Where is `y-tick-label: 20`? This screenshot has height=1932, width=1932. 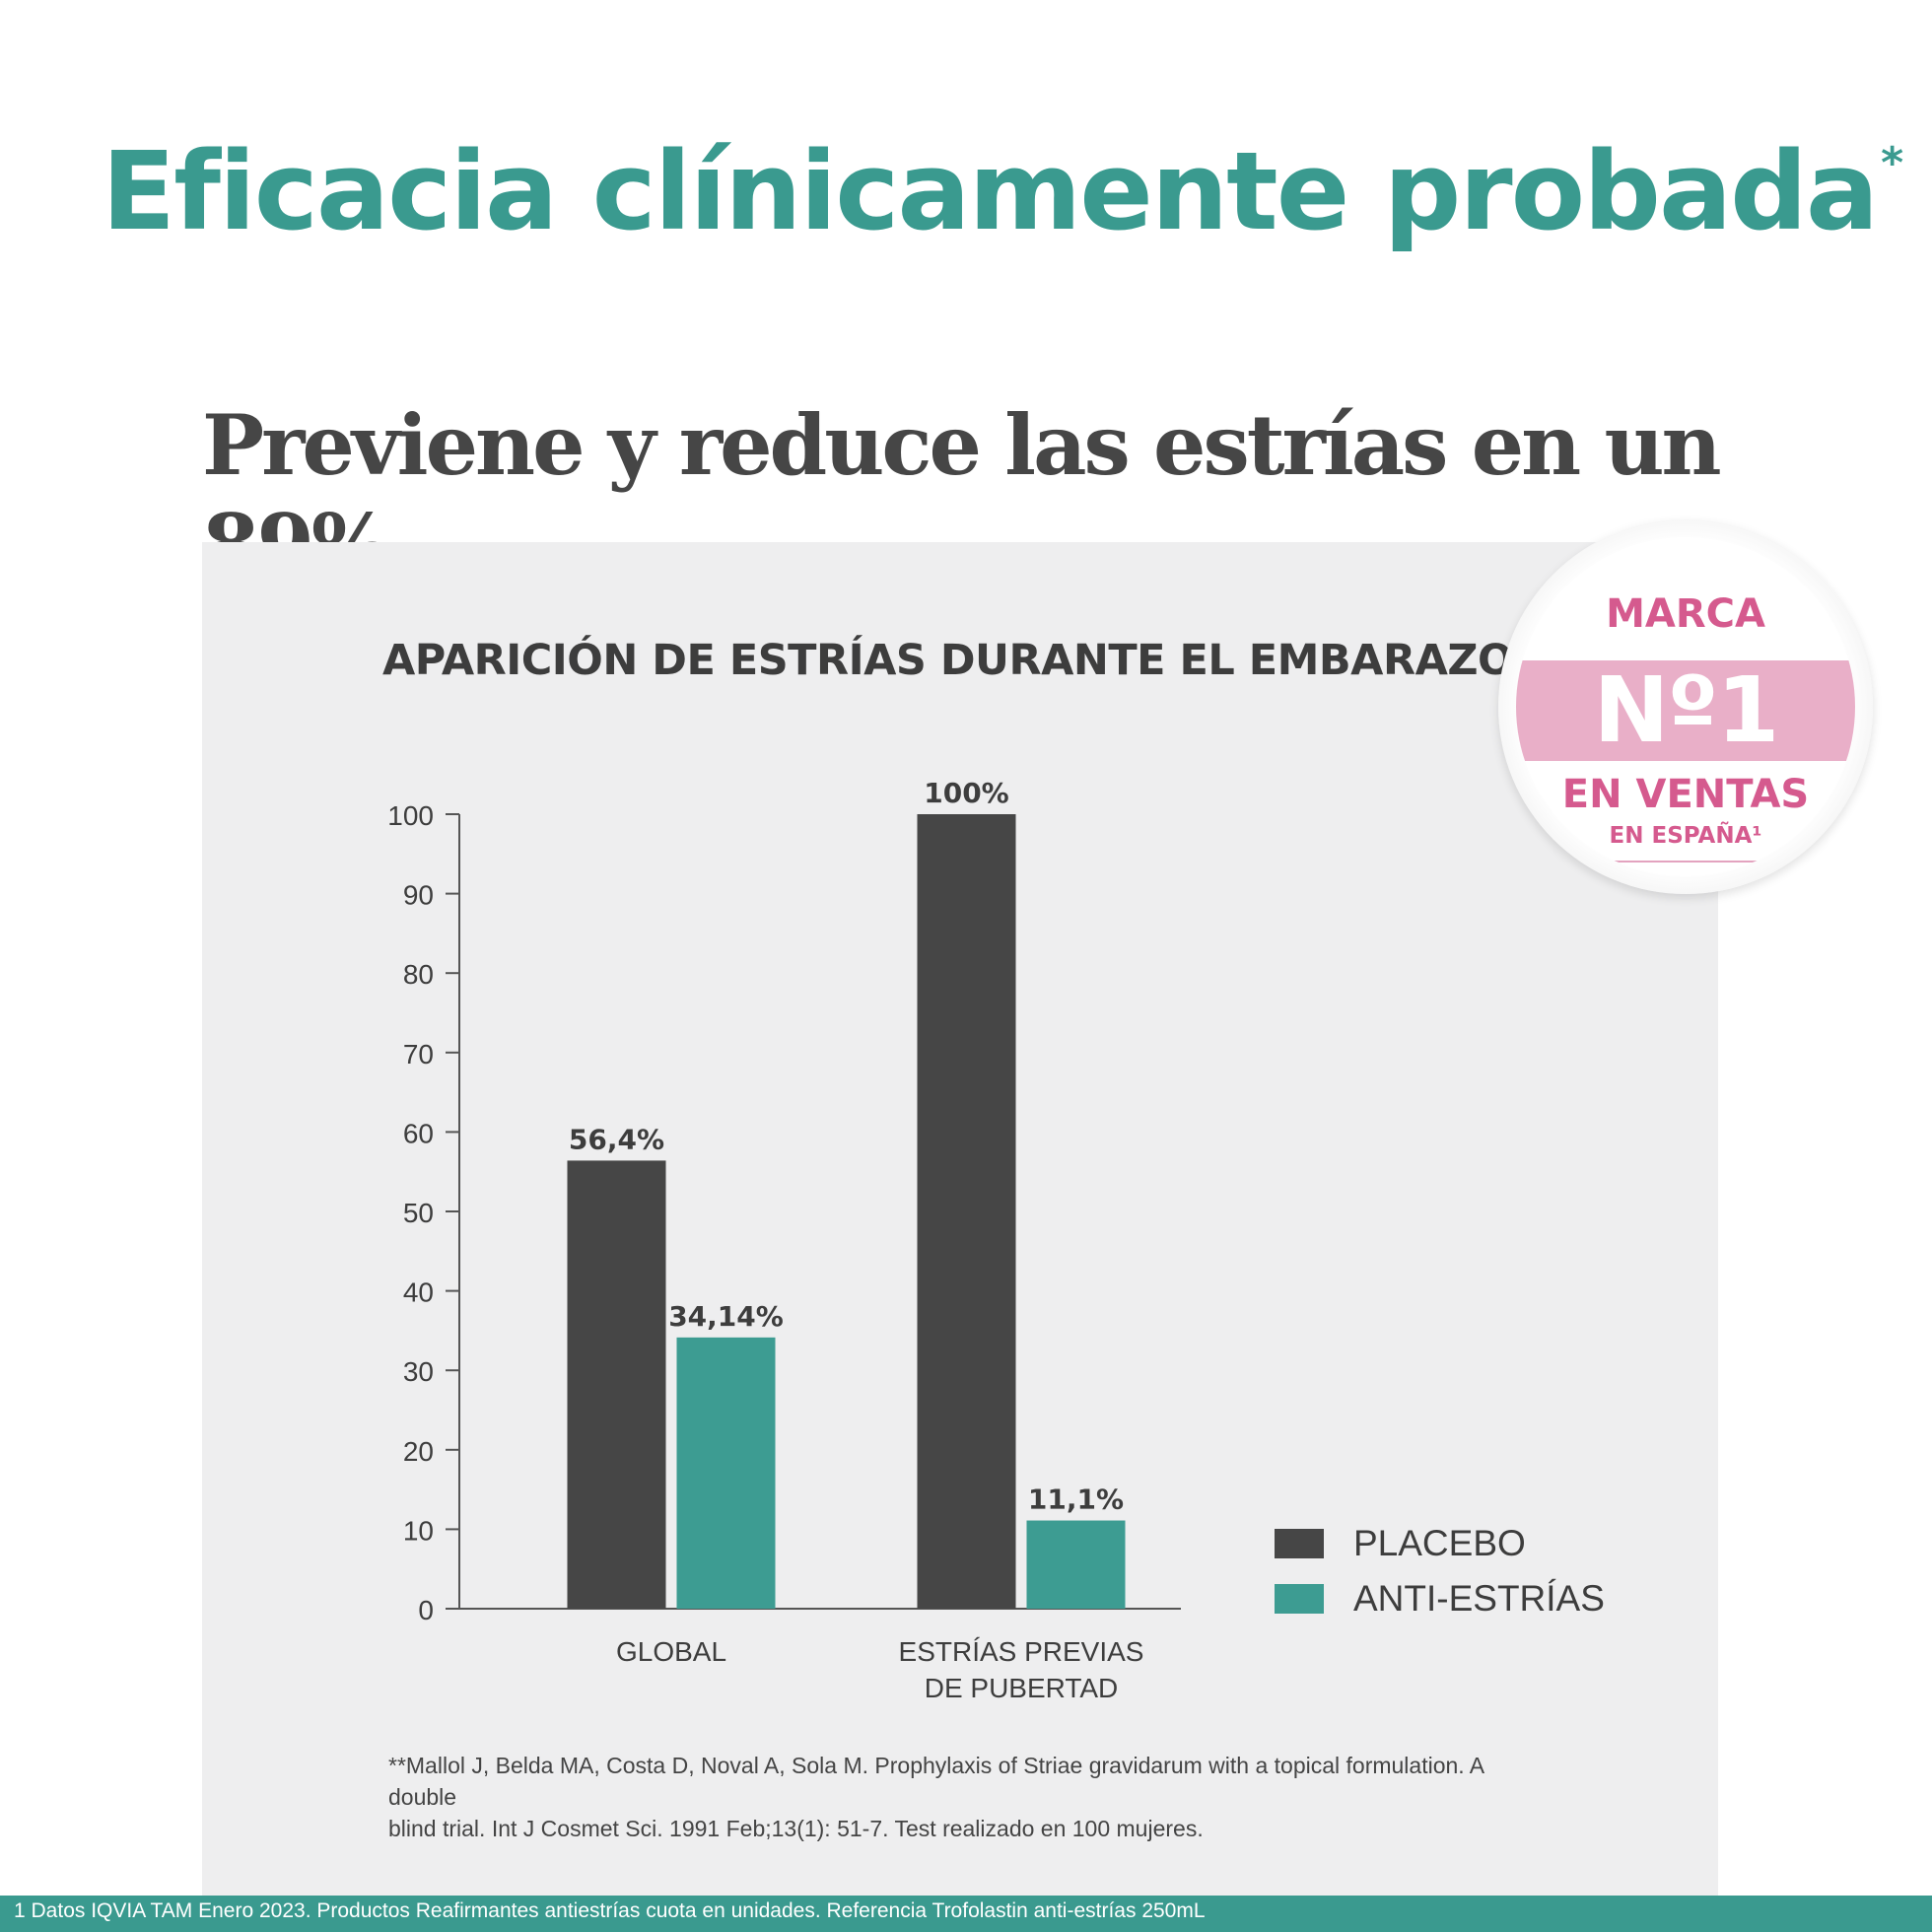 y-tick-label: 20 is located at coordinates (419, 1451).